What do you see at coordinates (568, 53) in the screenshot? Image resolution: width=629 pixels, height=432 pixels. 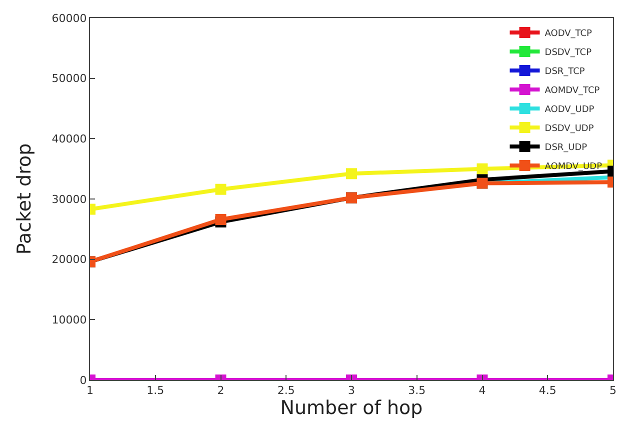 I see `legend-label: DSDV_TCP` at bounding box center [568, 53].